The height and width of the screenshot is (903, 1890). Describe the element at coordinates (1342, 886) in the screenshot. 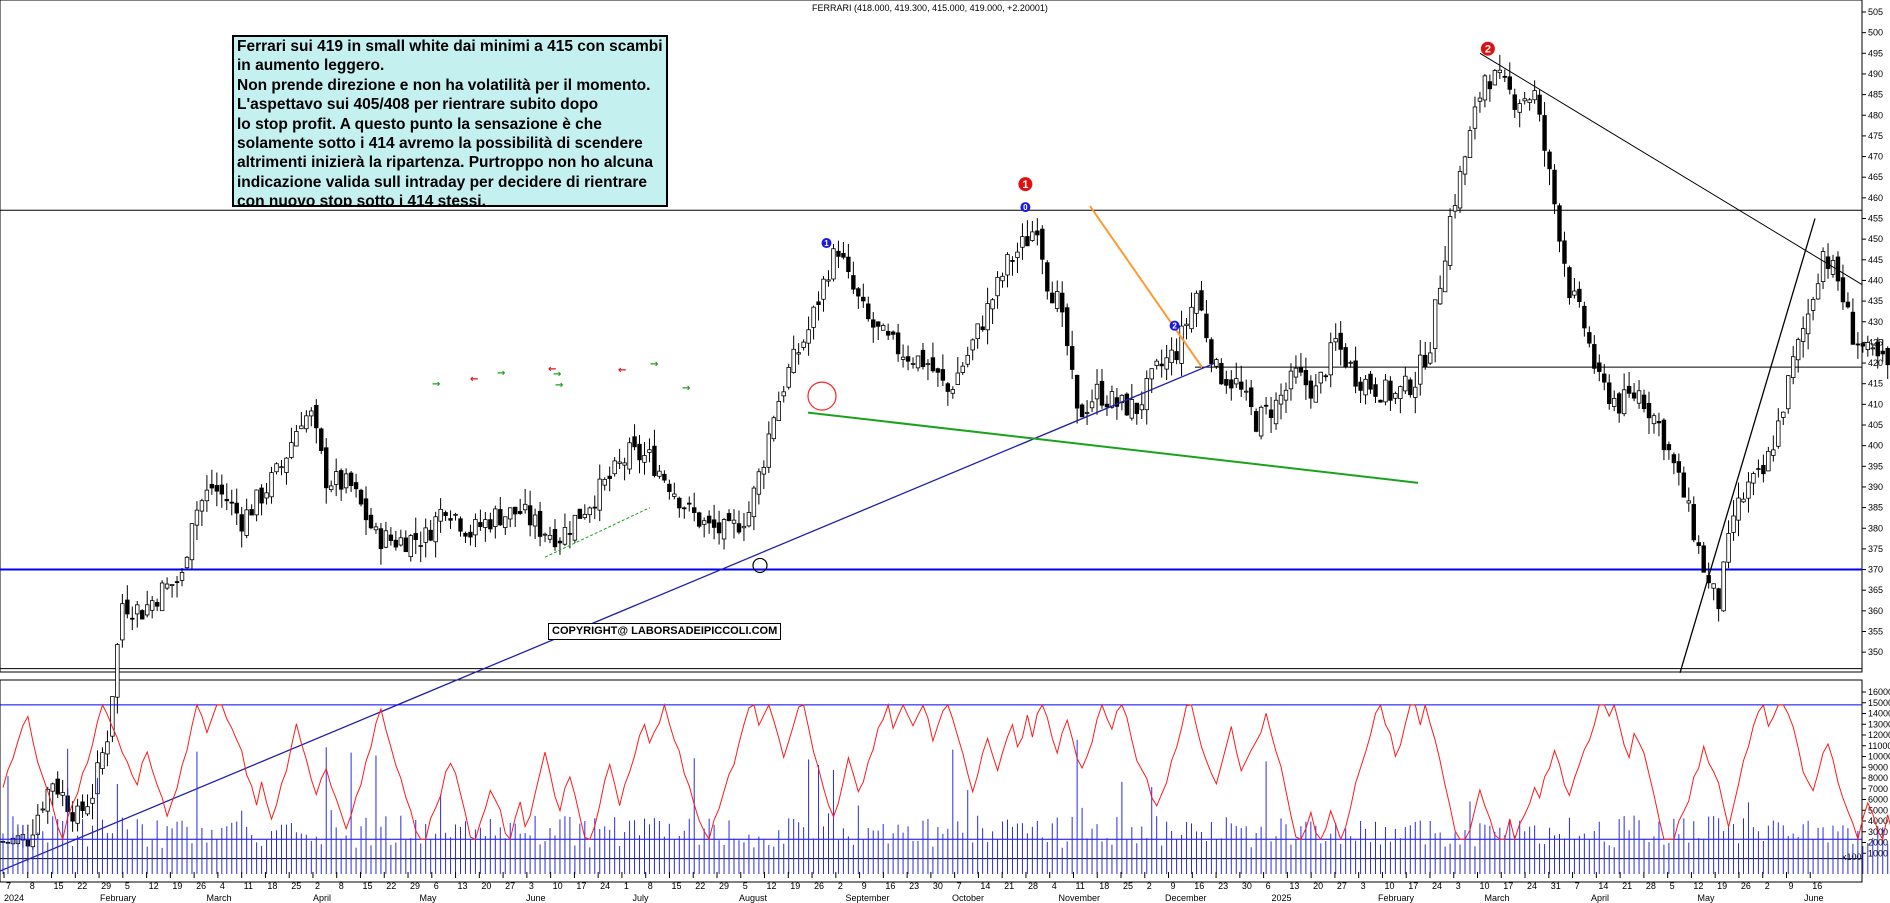

I see `x-axis-day-label: 27` at that location.